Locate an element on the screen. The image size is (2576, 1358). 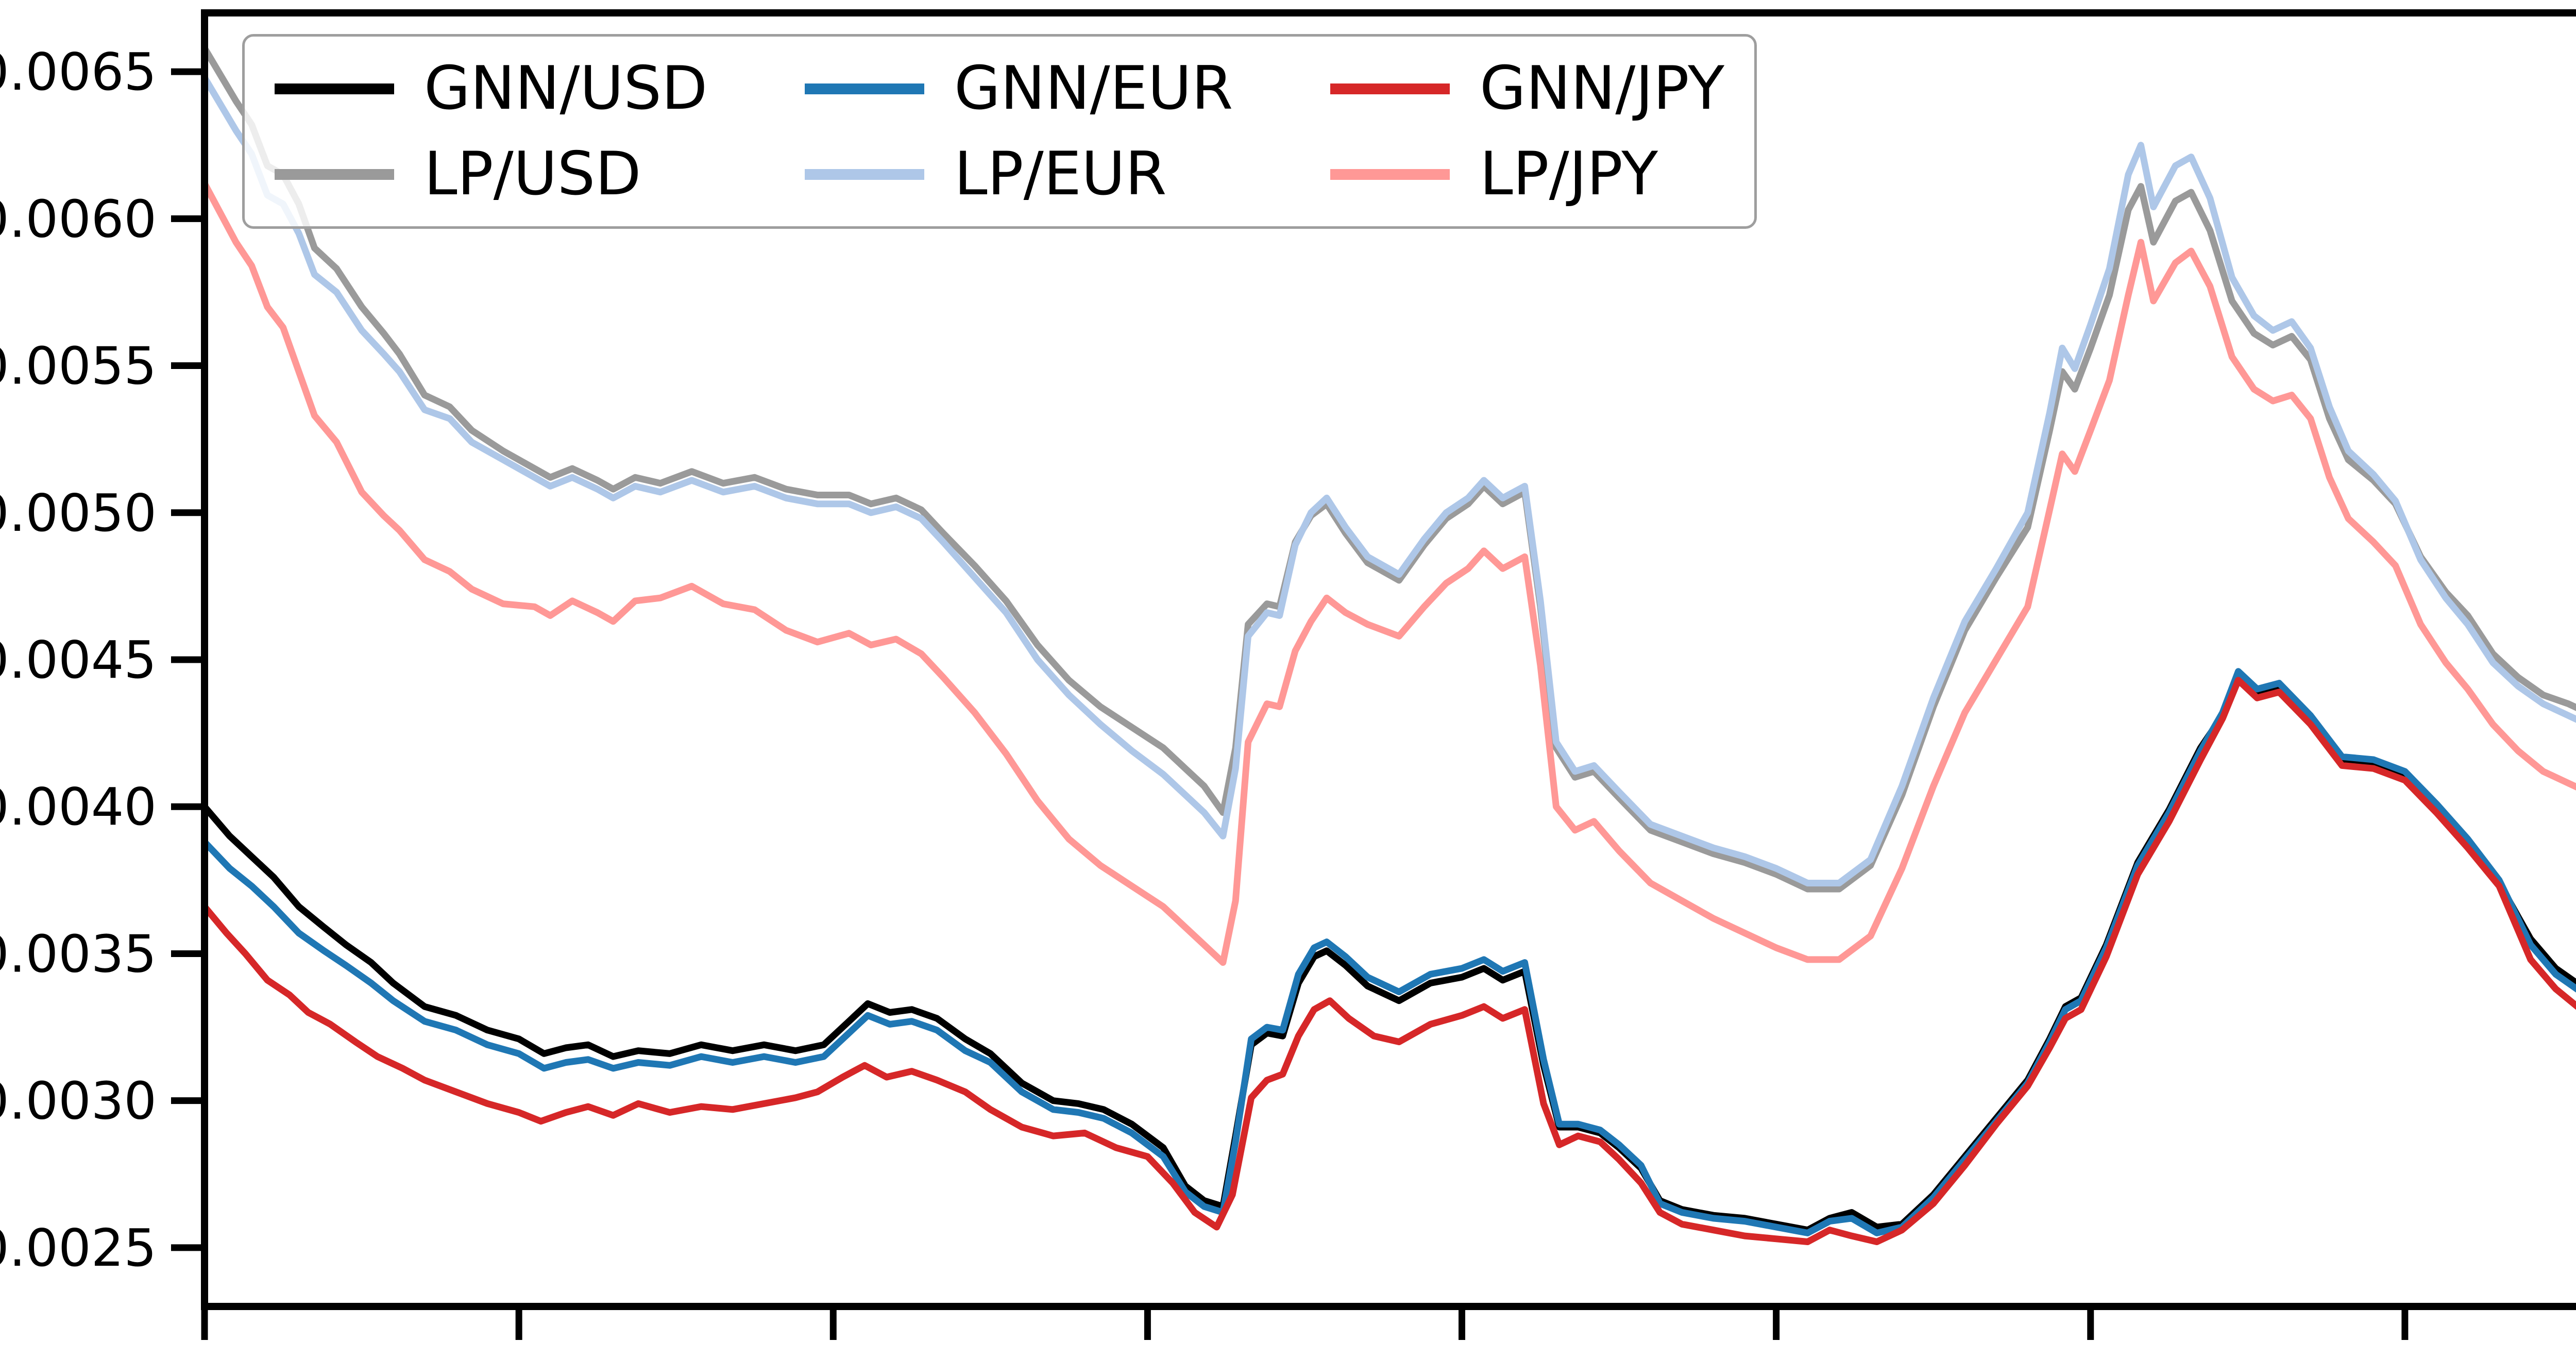
y-tick-label-0.0055: 0.0055 is located at coordinates (79, 366).